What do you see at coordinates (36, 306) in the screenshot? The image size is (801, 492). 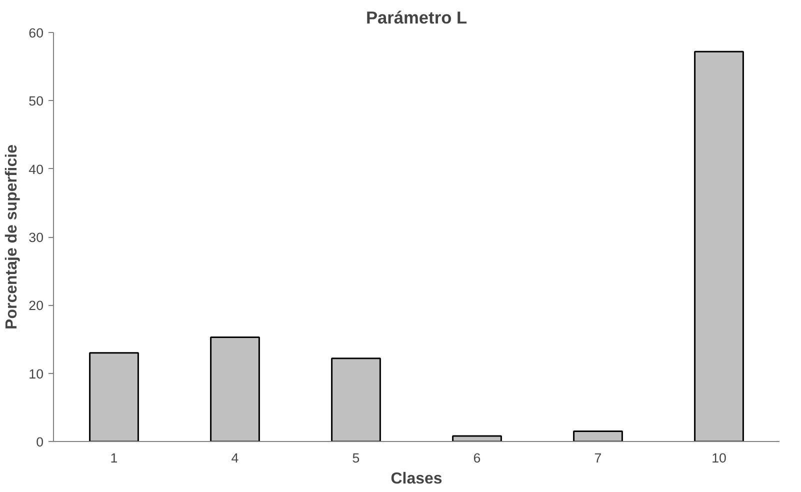 I see `y-tick-label: 20` at bounding box center [36, 306].